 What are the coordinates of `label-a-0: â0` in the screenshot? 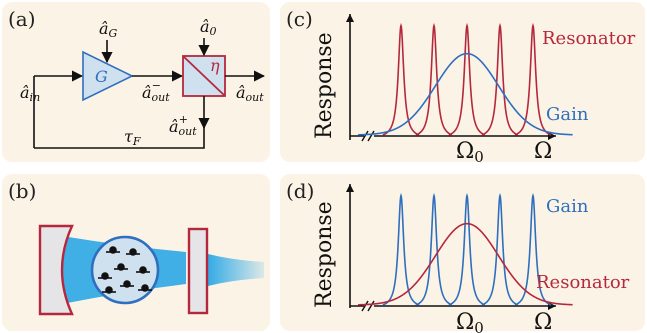 It's located at (208, 27).